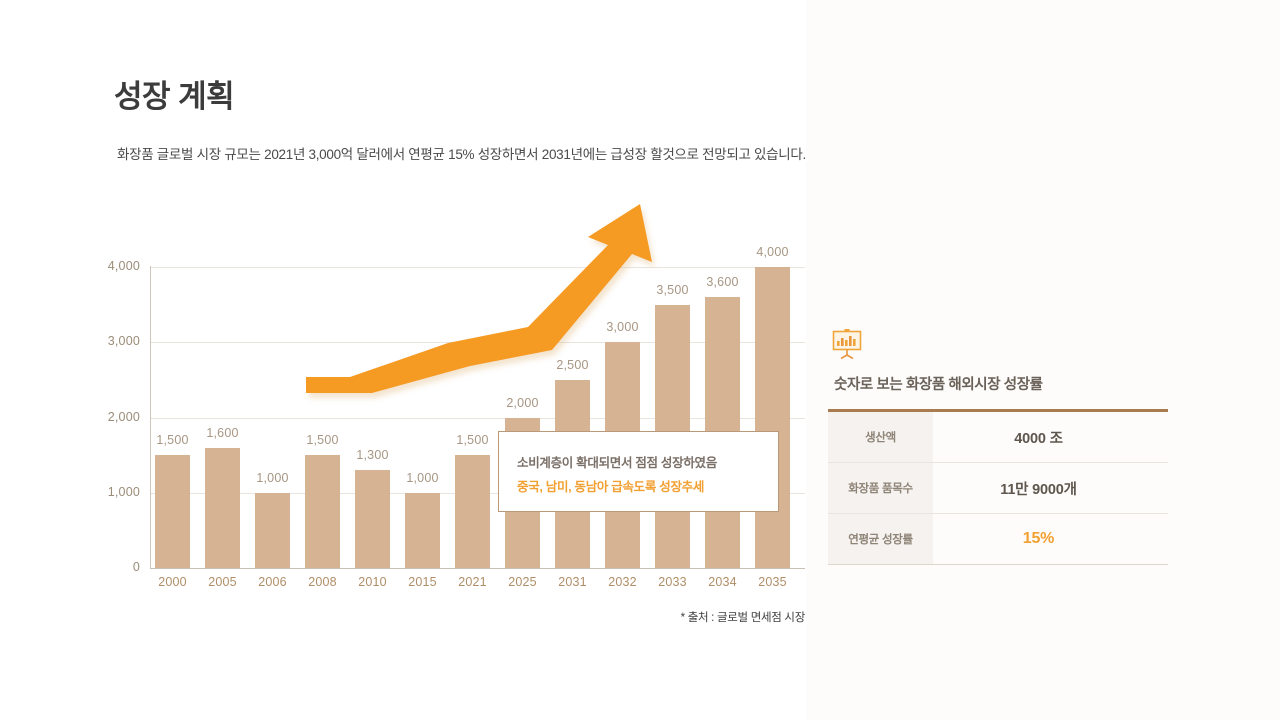  What do you see at coordinates (772, 582) in the screenshot?
I see `x-axis-label: 2035` at bounding box center [772, 582].